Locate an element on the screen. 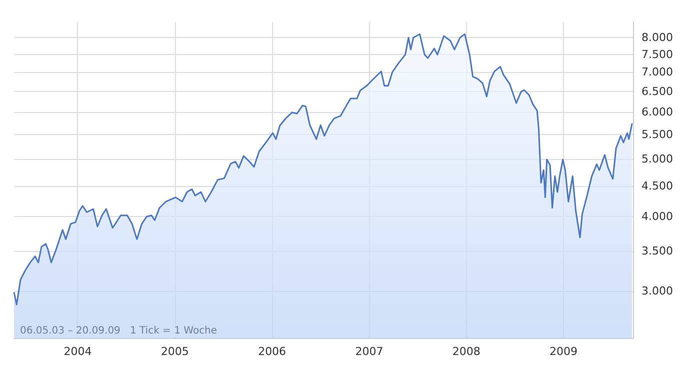 This screenshot has width=684, height=365. y-tick-label: 5.500 is located at coordinates (658, 134).